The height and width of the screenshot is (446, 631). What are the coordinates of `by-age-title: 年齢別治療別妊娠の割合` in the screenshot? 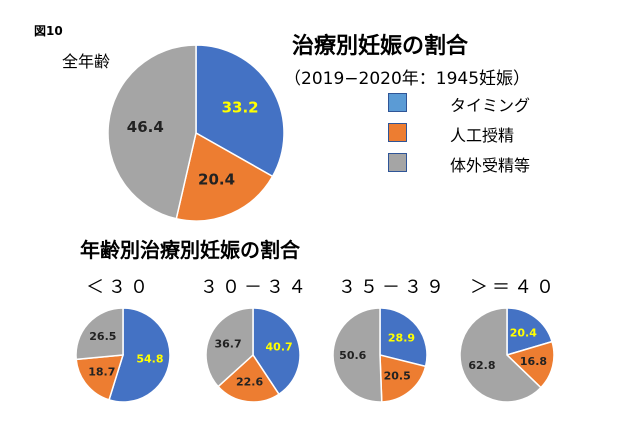 It's located at (190, 250).